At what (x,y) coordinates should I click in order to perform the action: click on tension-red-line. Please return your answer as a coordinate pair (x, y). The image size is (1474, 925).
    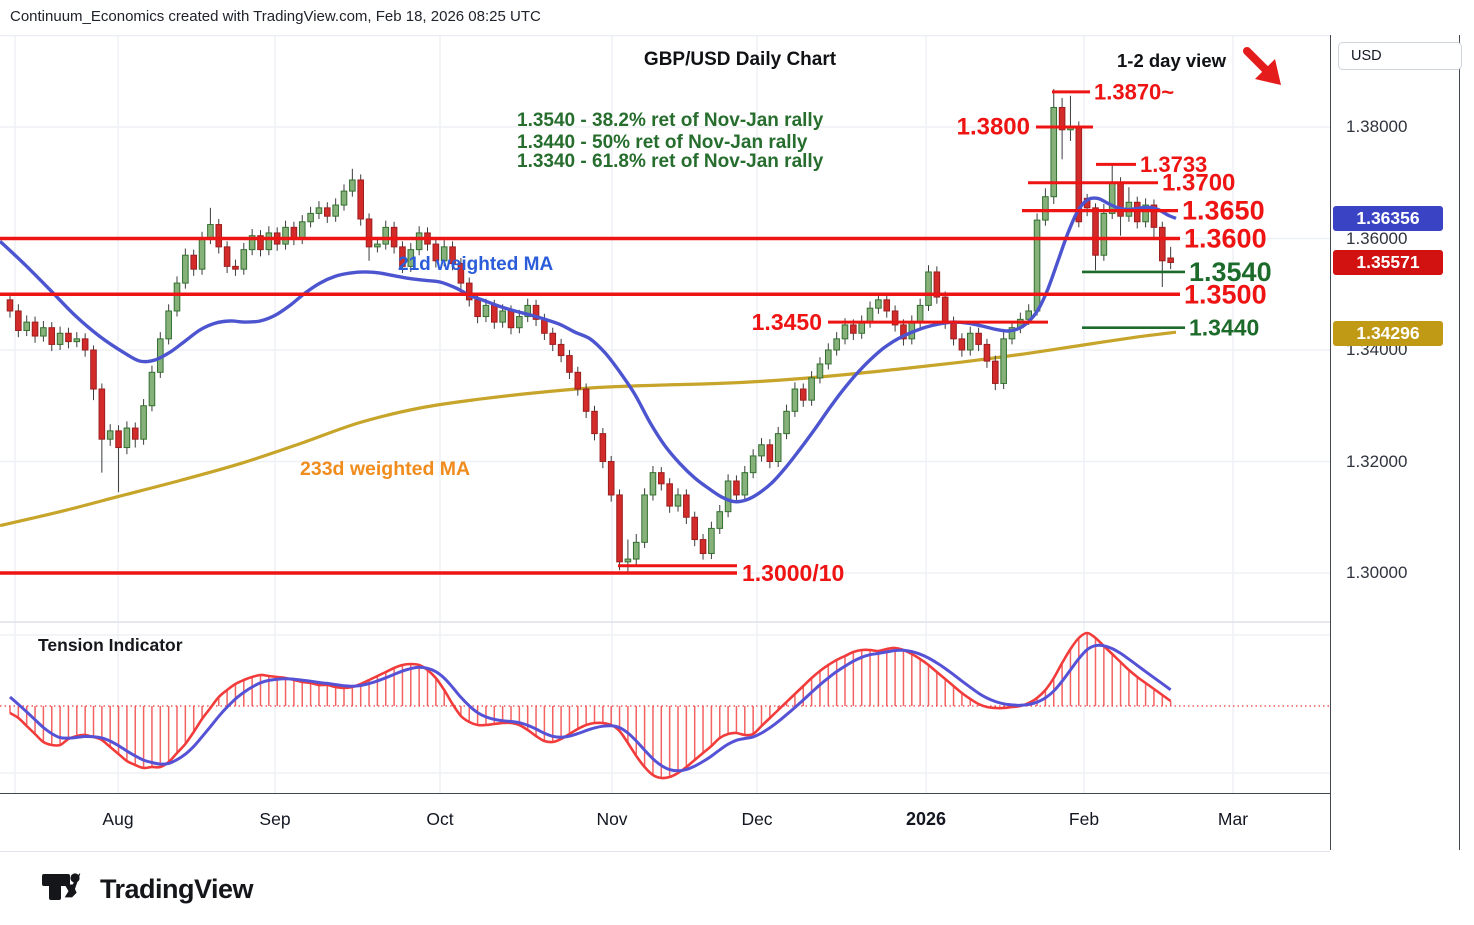
    Looking at the image, I should click on (590, 705).